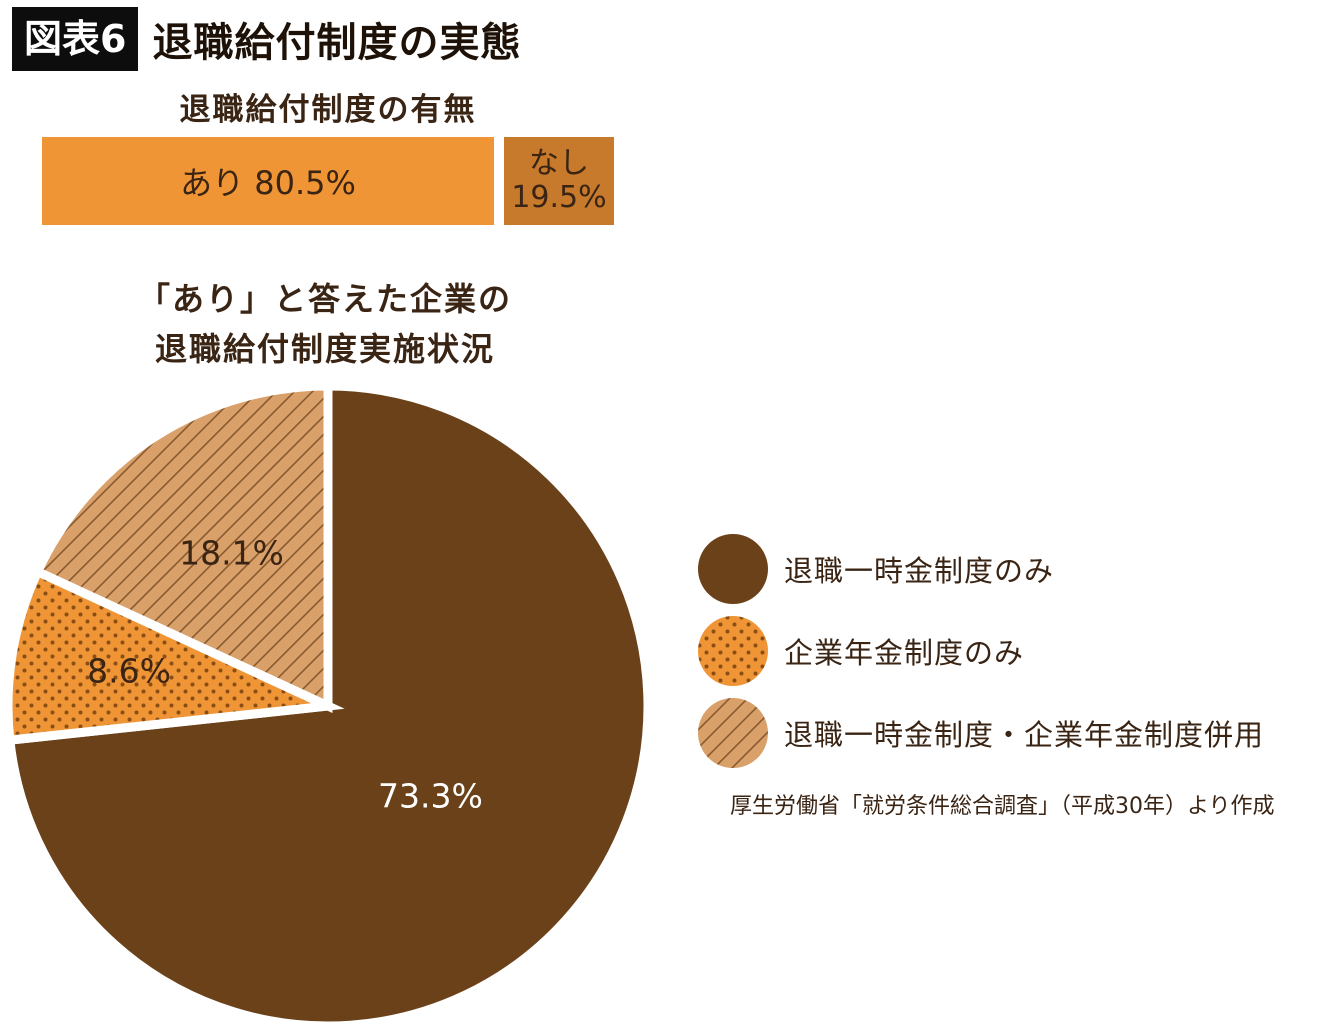 The width and height of the screenshot is (1340, 1034). Describe the element at coordinates (559, 197) in the screenshot. I see `bar-label-no-value: 19.5%` at that location.